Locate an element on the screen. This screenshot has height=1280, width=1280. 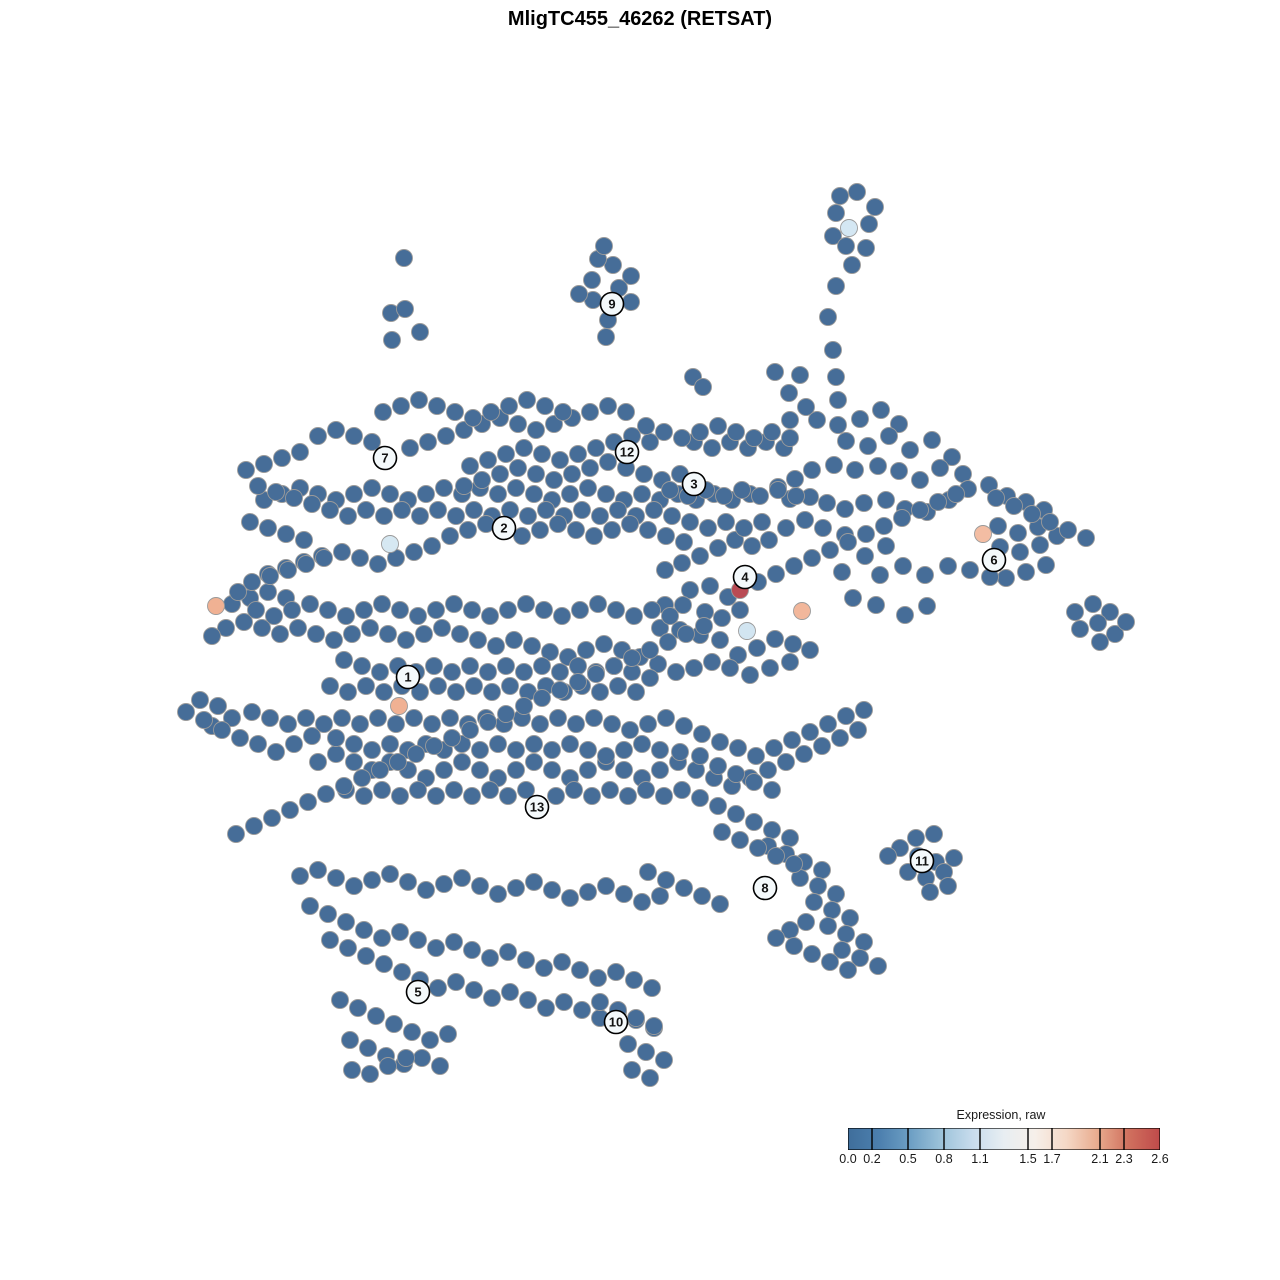
cluster-label-5: 5 is located at coordinates (418, 992).